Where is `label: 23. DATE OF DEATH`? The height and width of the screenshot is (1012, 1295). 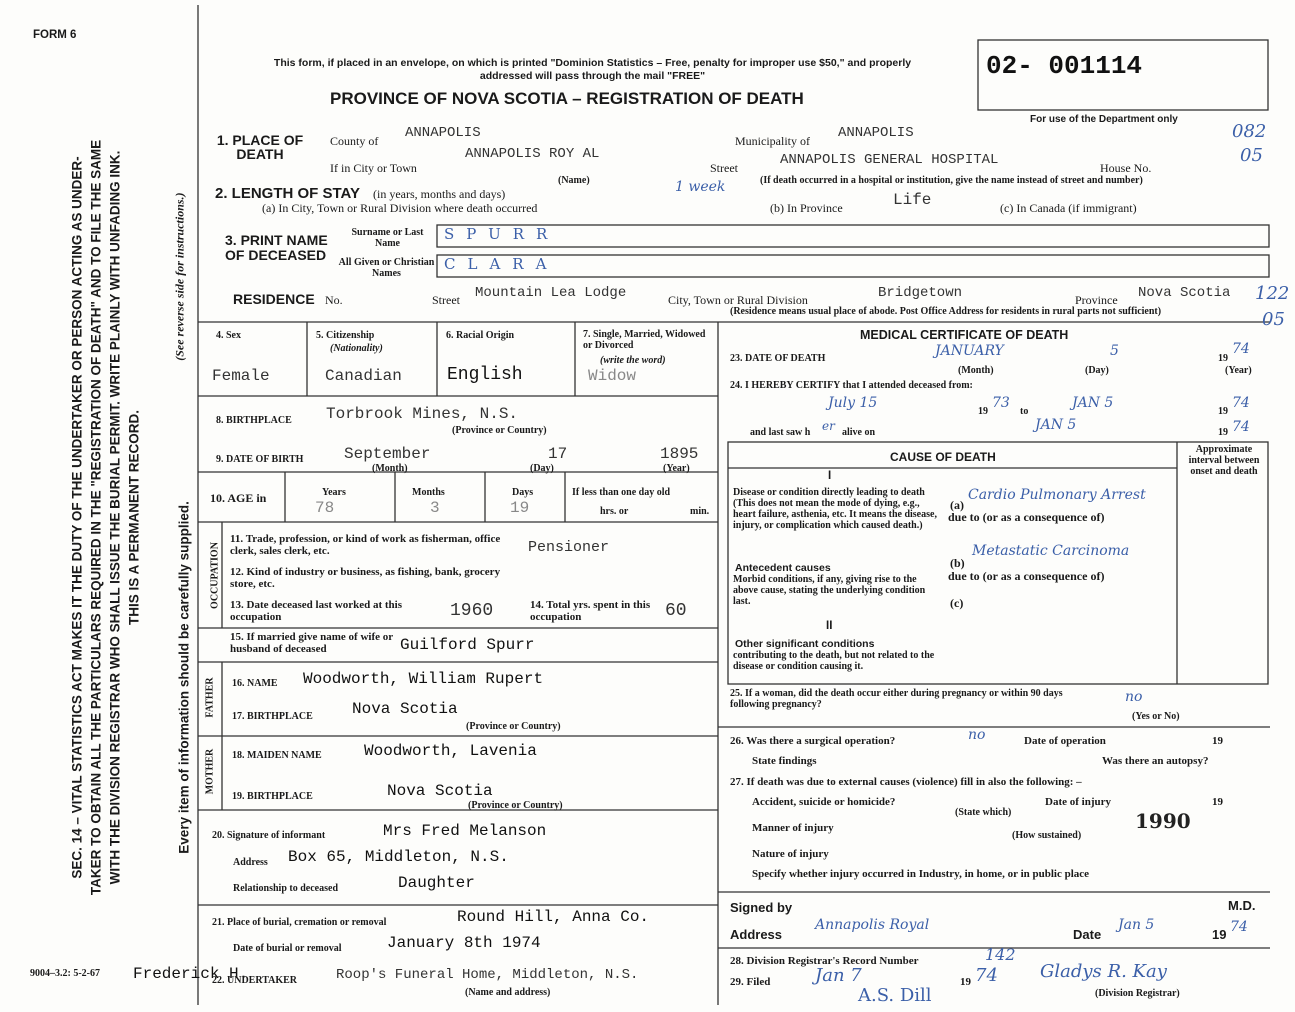 label: 23. DATE OF DEATH is located at coordinates (778, 358).